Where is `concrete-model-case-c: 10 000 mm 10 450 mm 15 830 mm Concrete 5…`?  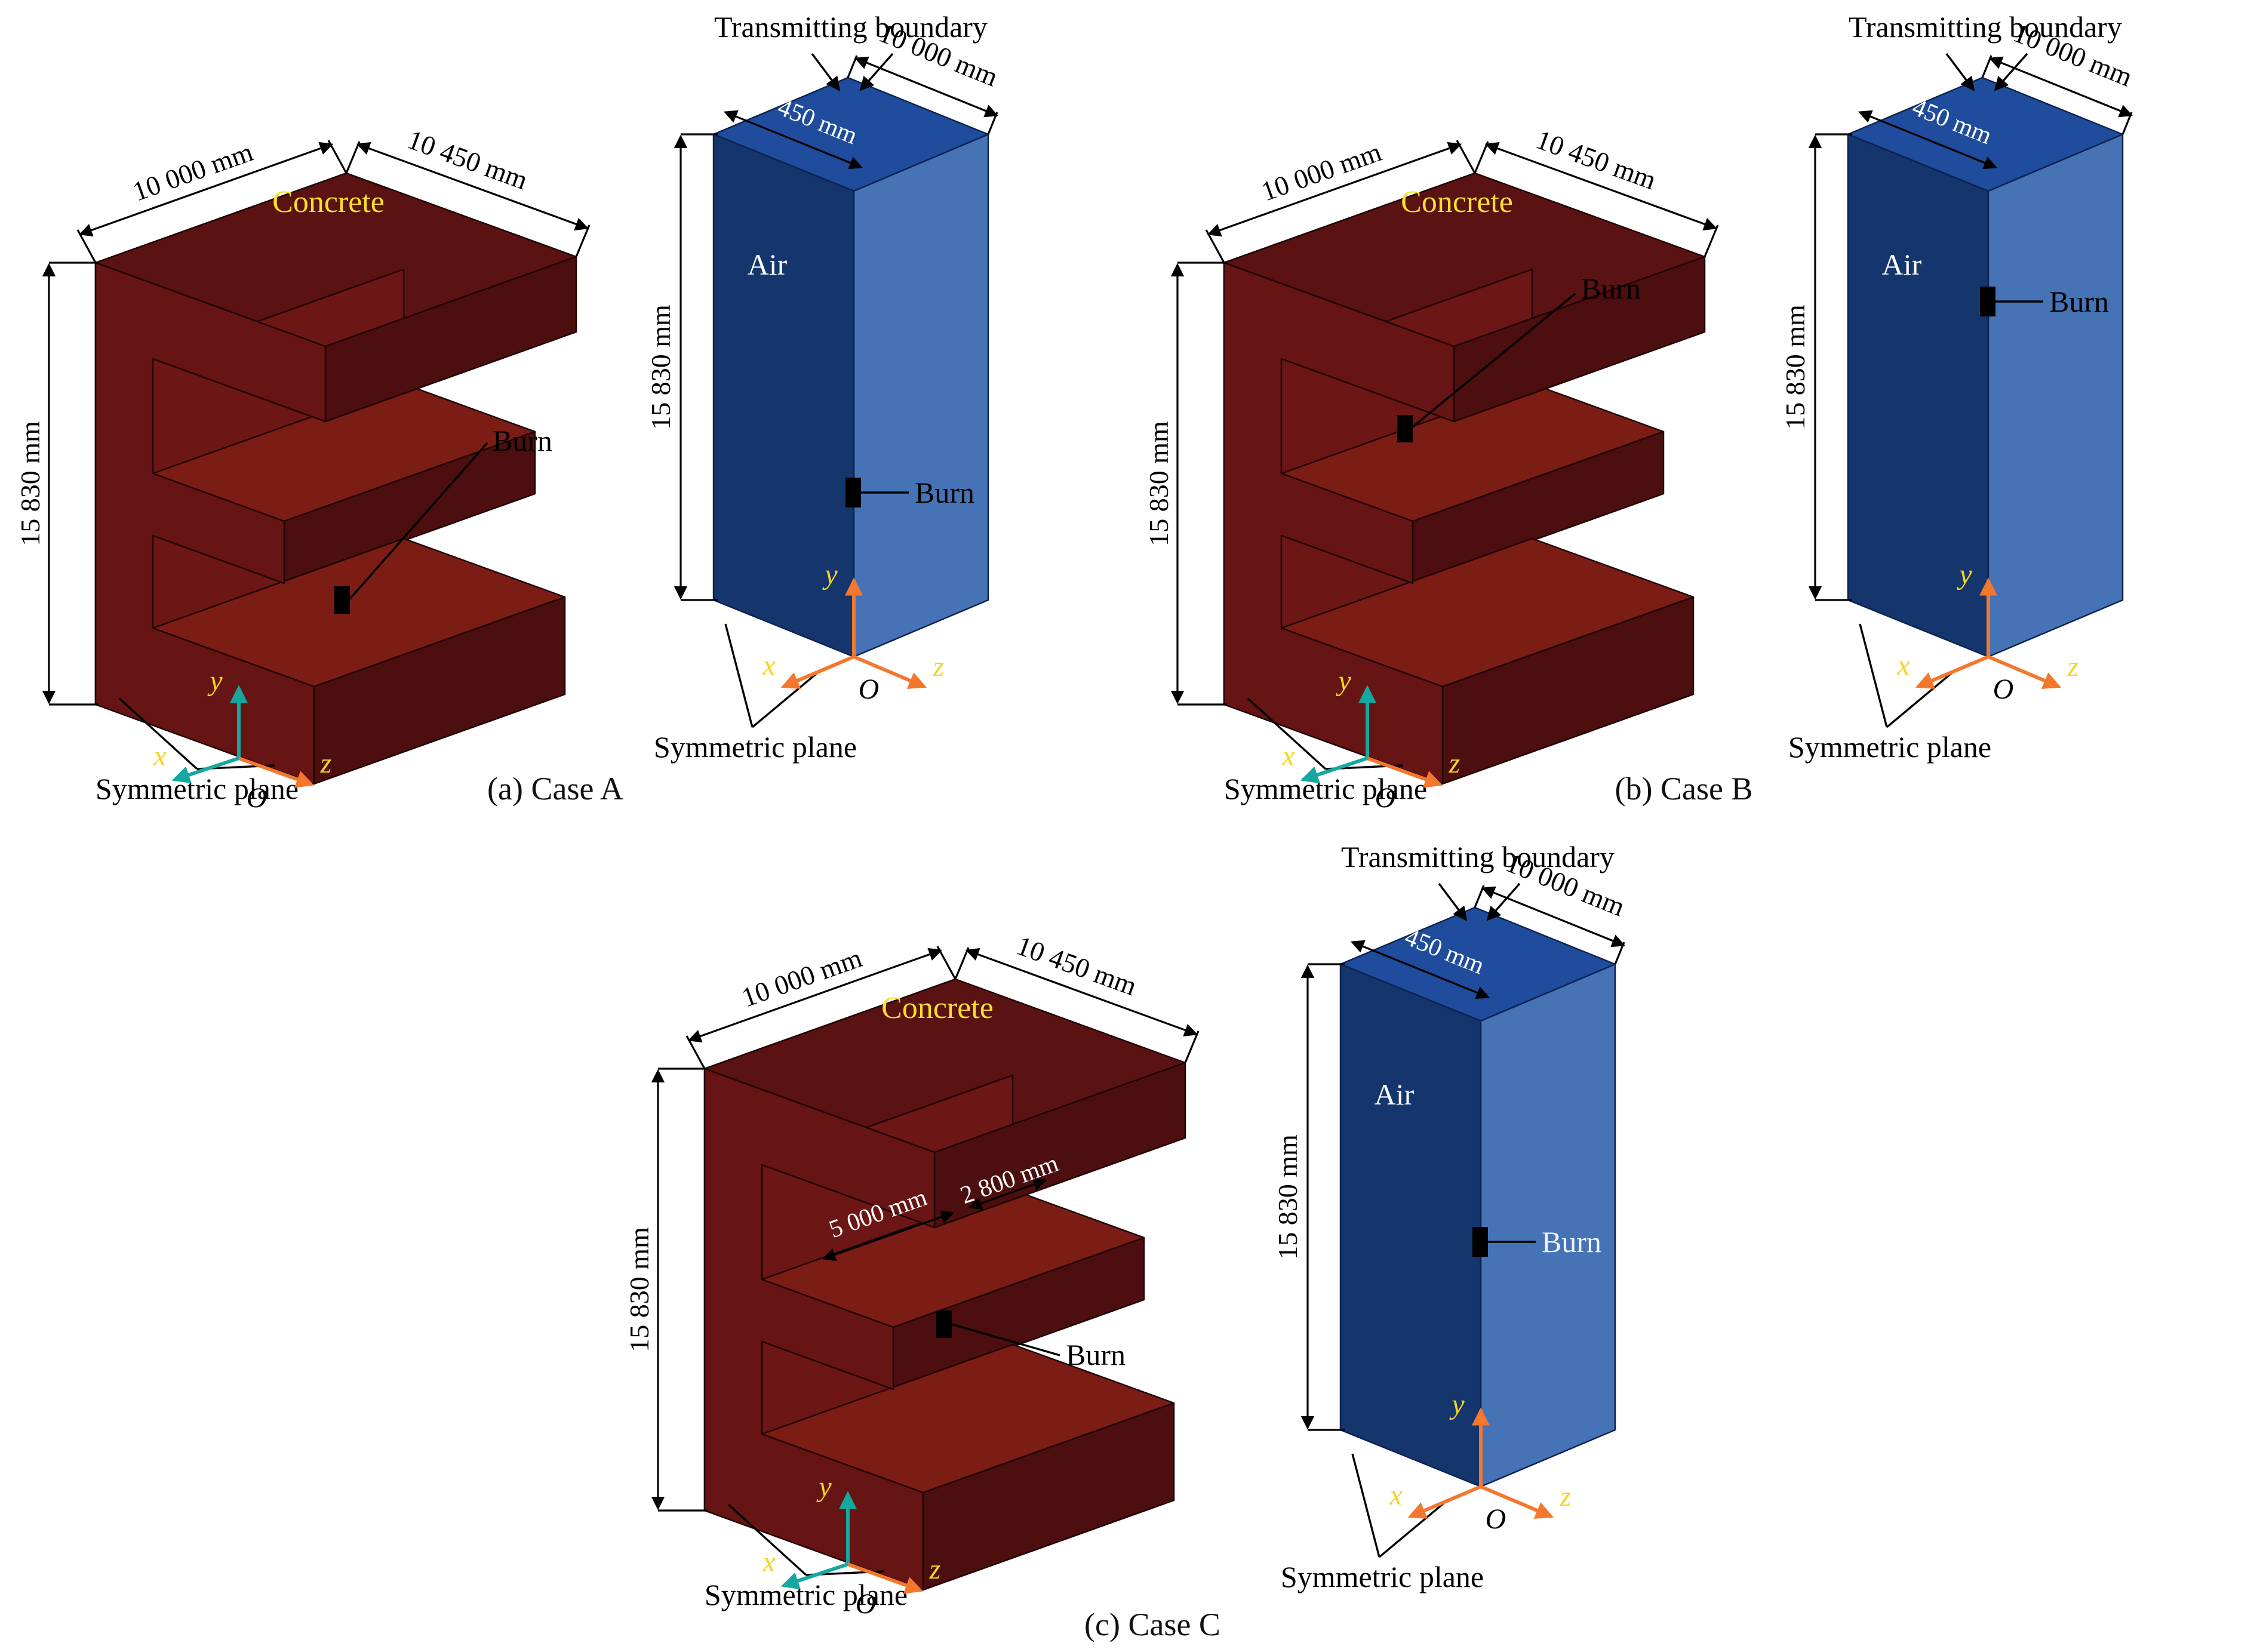
concrete-model-case-c: 10 000 mm 10 450 mm 15 830 mm Concrete 5… is located at coordinates (913, 1275).